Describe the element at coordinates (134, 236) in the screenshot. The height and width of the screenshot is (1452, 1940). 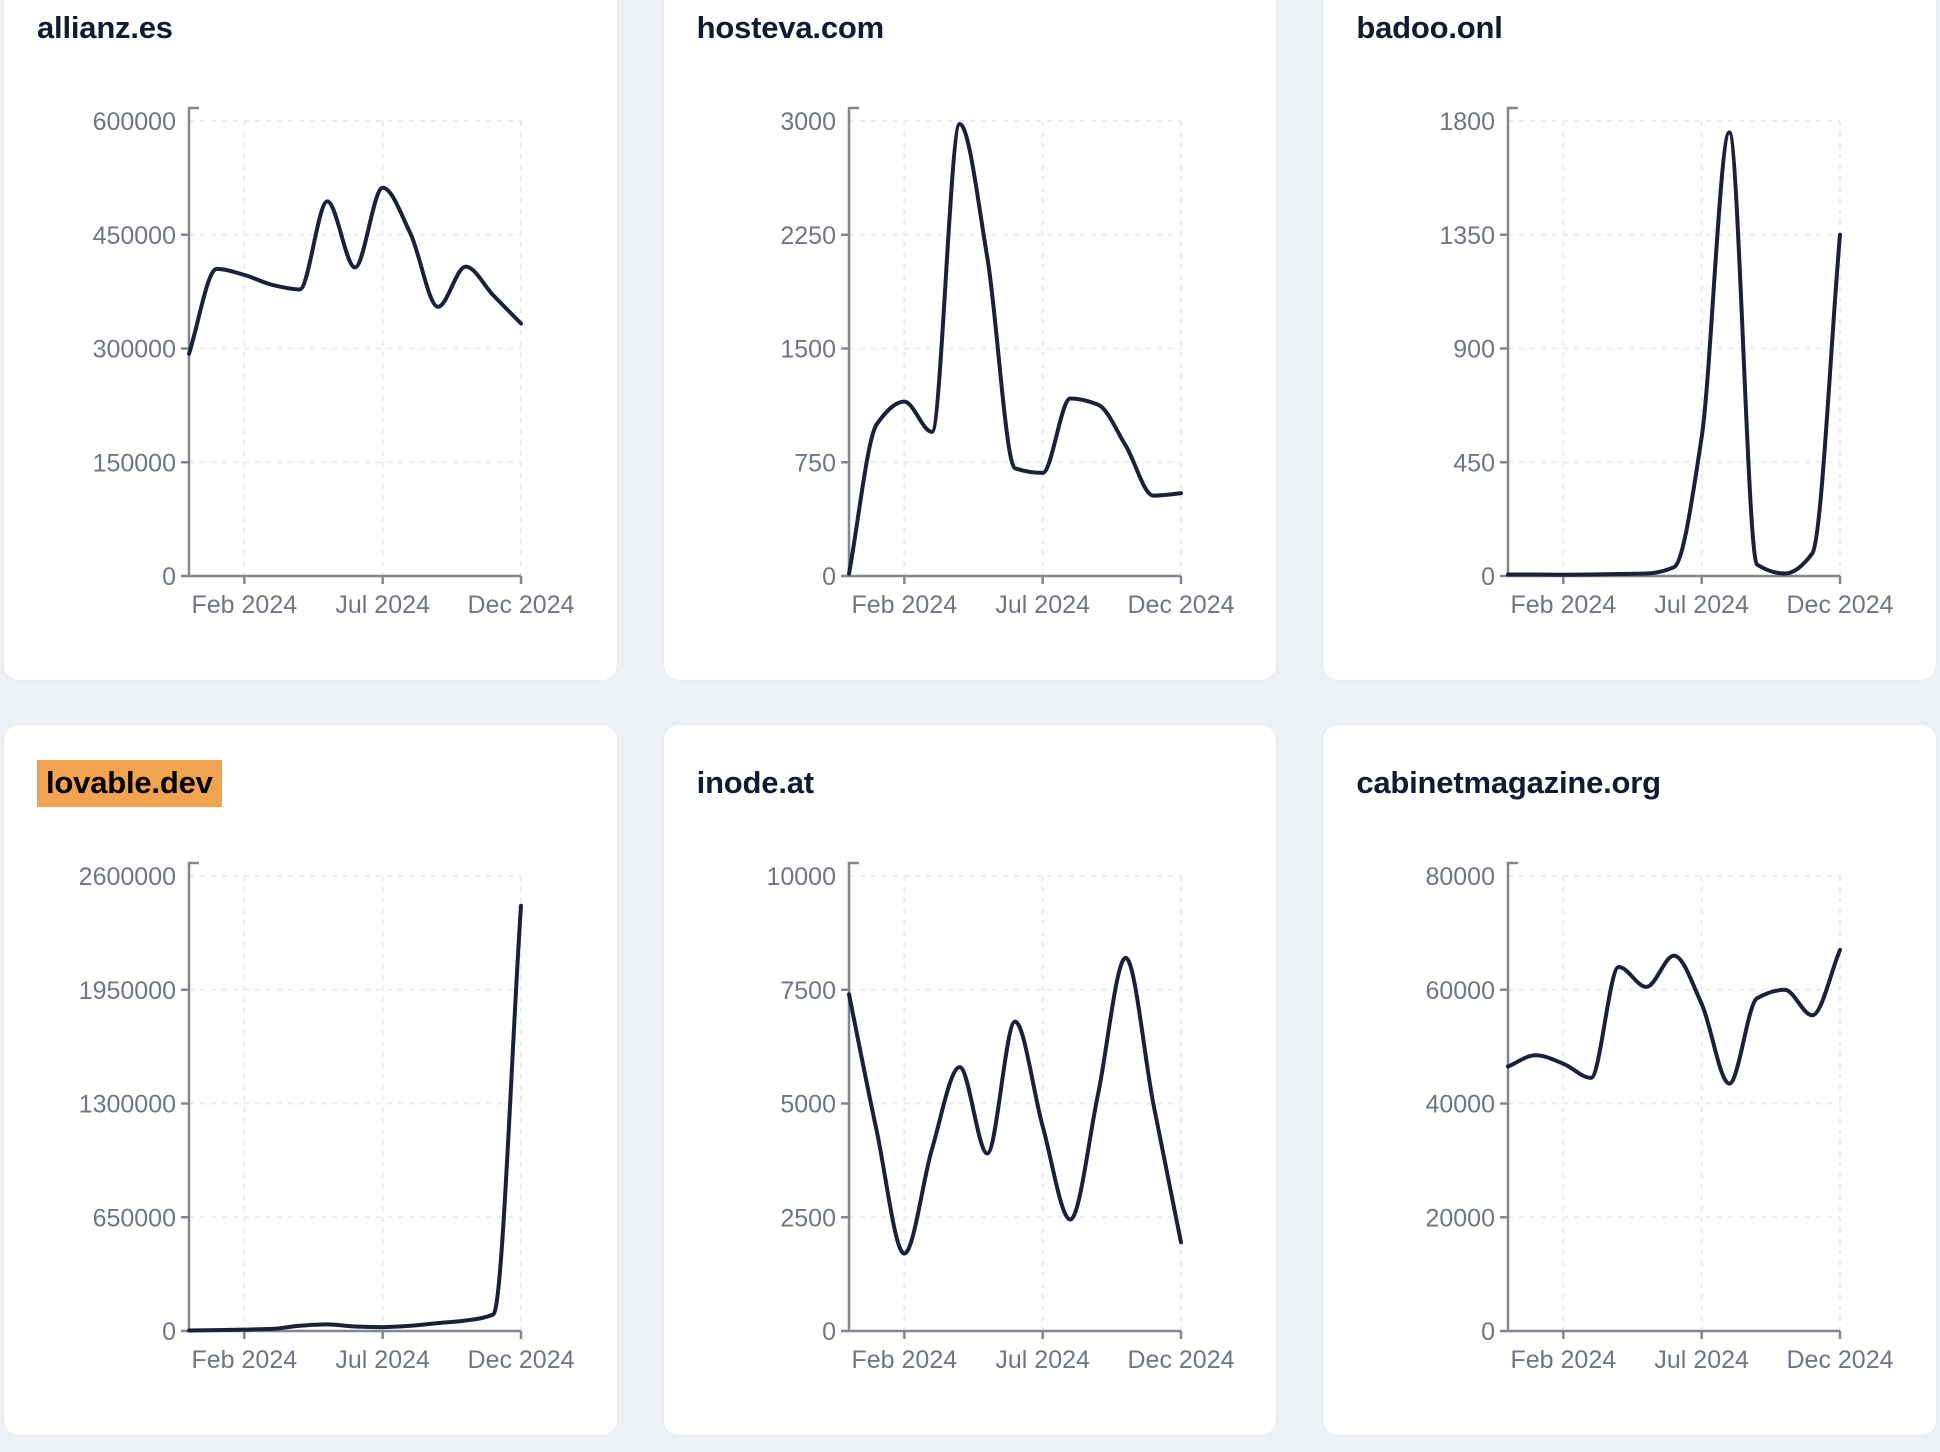
I see `y-tick-label: 450000` at that location.